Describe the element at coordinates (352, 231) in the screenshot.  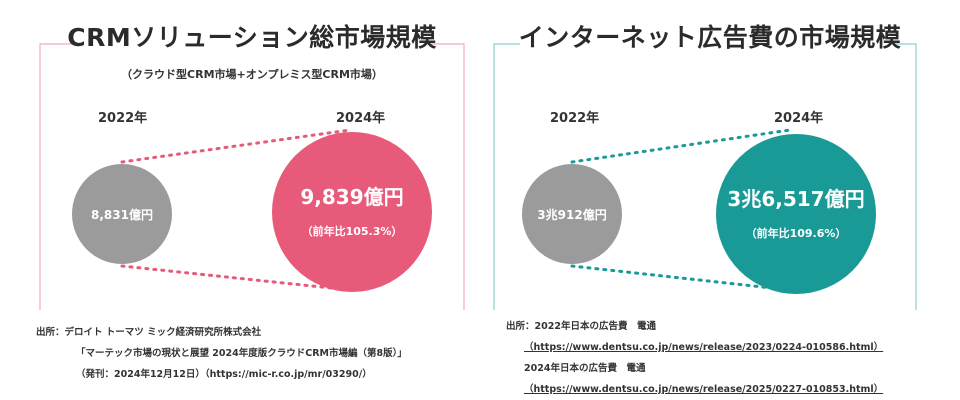
I see `growth-label: （前年比105.3%）` at that location.